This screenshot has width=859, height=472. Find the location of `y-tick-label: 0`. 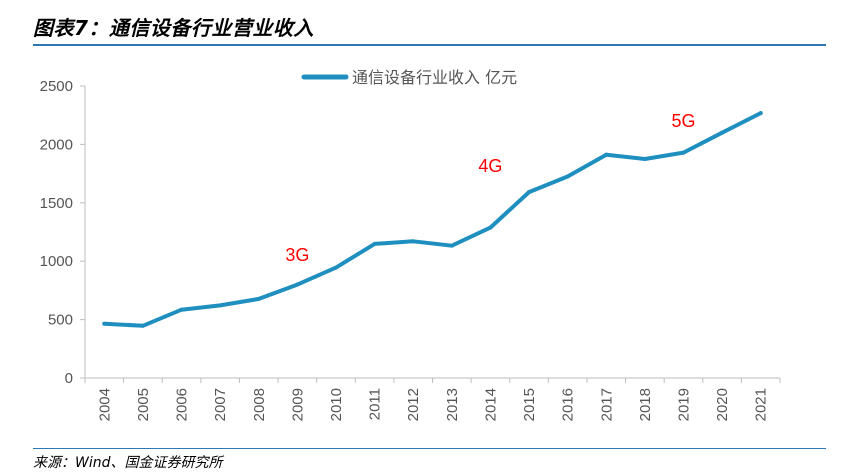

y-tick-label: 0 is located at coordinates (69, 378).